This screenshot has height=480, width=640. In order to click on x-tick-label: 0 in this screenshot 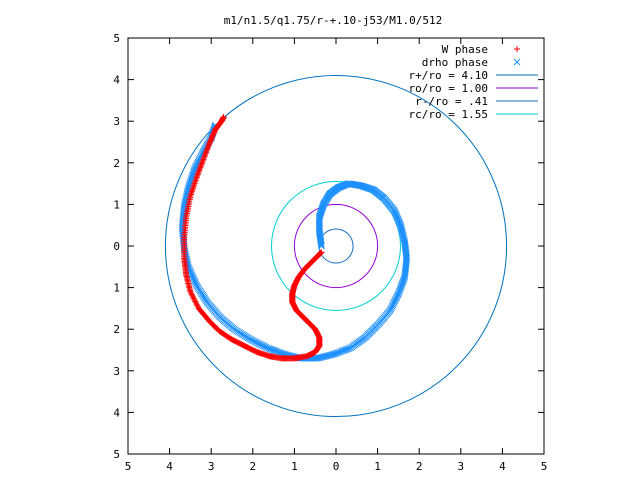, I will do `click(336, 466)`.